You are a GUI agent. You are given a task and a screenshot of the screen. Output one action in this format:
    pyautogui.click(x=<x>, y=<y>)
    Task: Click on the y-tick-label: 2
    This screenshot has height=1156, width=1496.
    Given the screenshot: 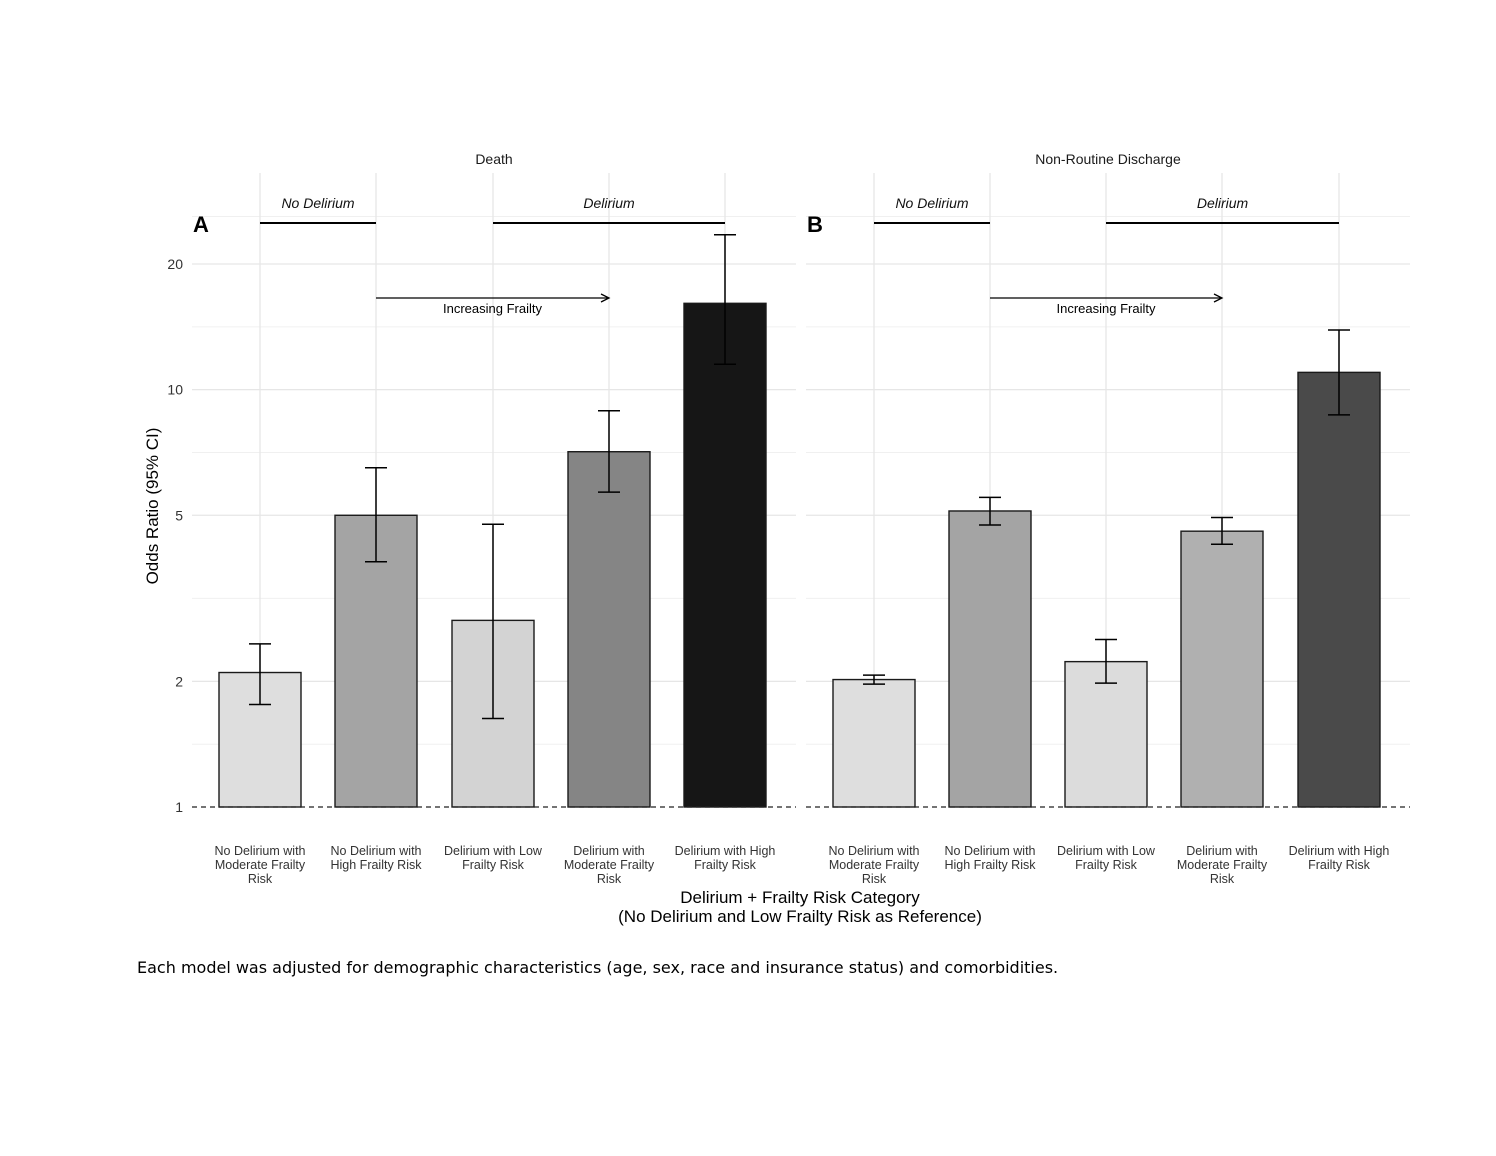 What is the action you would take?
    pyautogui.click(x=179, y=681)
    